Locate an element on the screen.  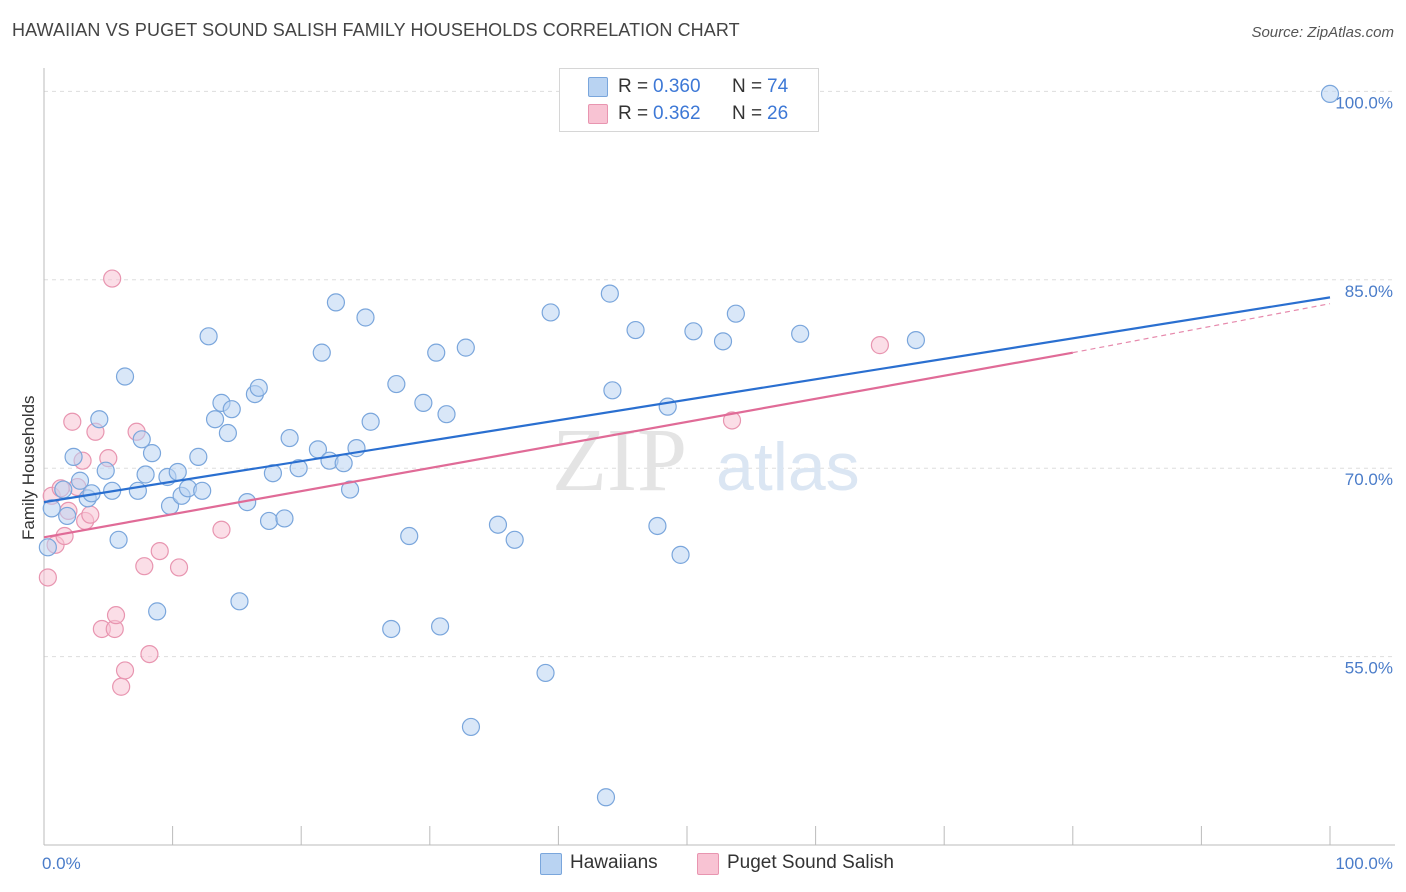
x-tick-label-max: 100.0% is located at coordinates (1364, 863).